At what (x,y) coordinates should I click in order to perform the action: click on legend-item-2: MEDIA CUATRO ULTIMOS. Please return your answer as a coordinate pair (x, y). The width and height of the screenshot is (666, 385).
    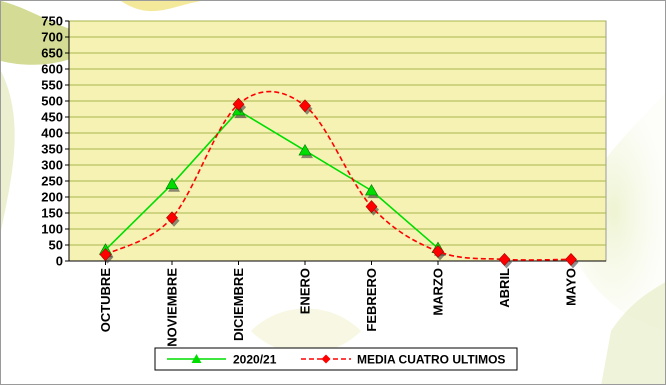
    Looking at the image, I should click on (403, 360).